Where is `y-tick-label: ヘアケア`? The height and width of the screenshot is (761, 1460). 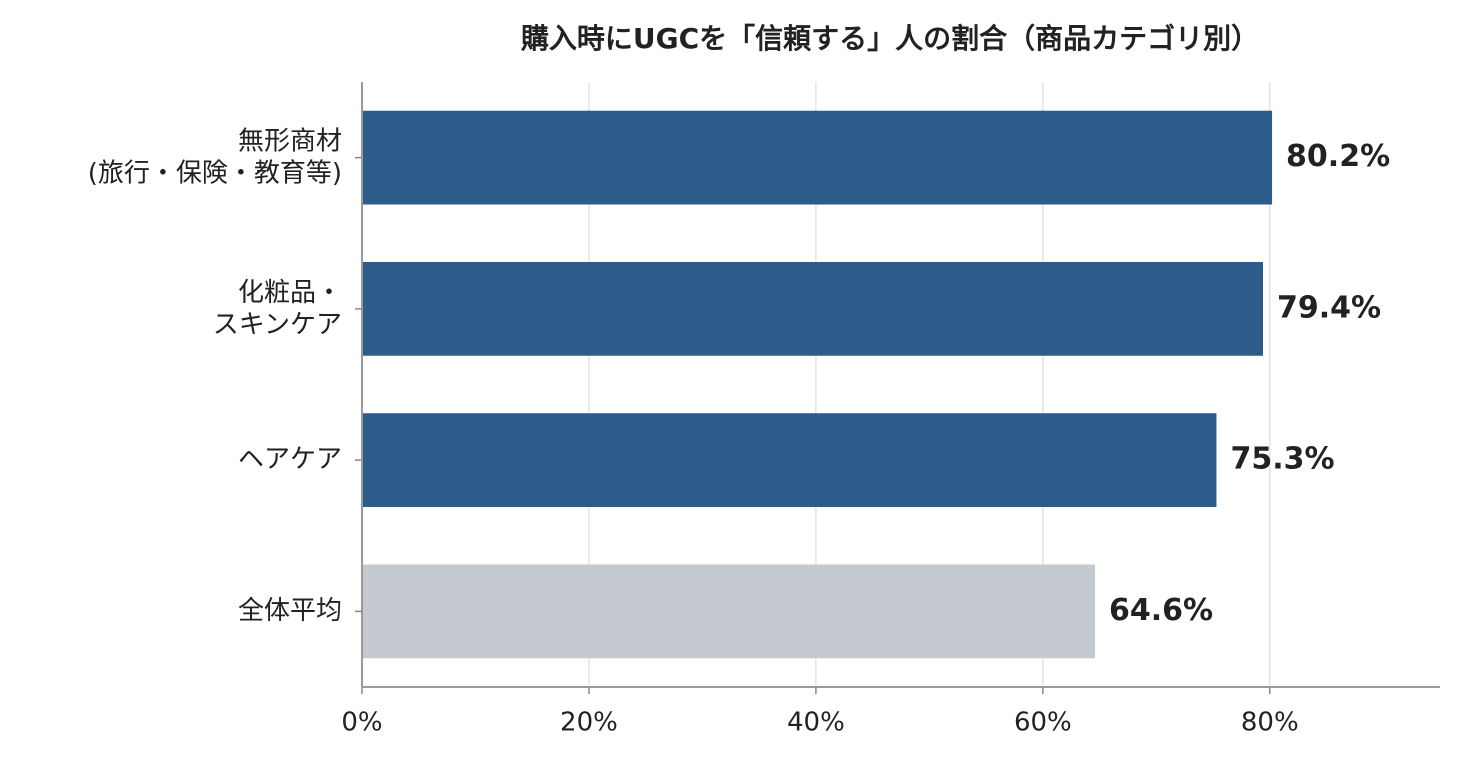
y-tick-label: ヘアケア is located at coordinates (290, 460).